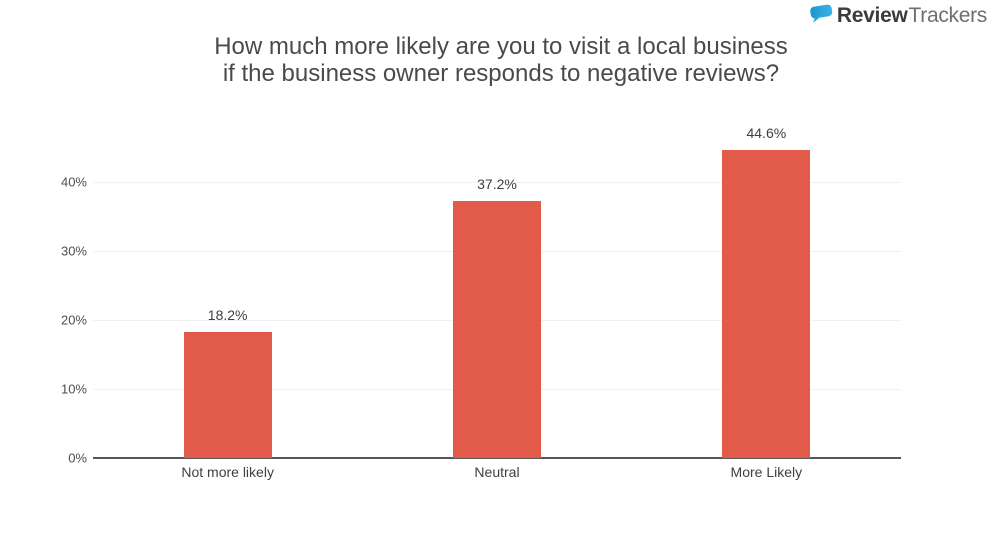 The height and width of the screenshot is (552, 995). Describe the element at coordinates (227, 315) in the screenshot. I see `value-label-18.2%: 18.2%` at that location.